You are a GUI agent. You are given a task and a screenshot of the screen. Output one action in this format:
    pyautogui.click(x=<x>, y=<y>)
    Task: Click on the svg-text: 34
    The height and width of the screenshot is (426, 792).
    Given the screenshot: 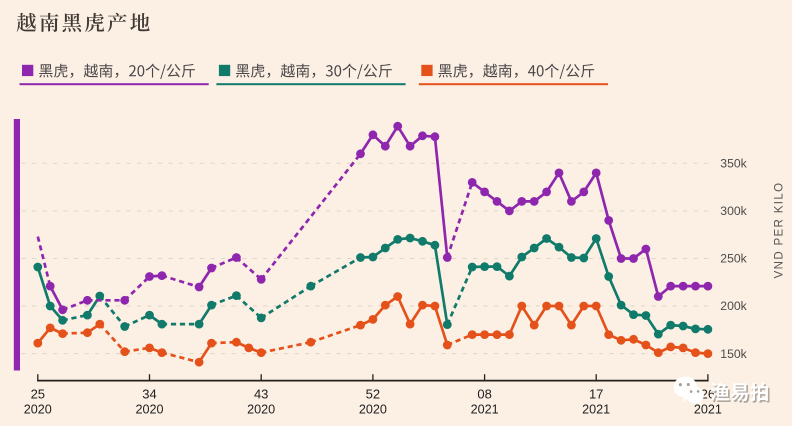 What is the action you would take?
    pyautogui.click(x=149, y=394)
    